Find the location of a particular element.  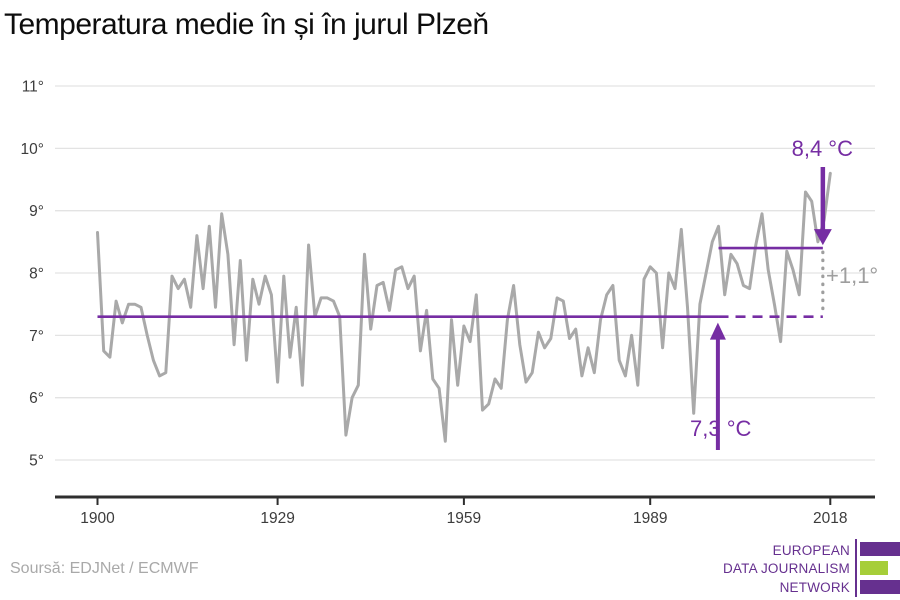

edjnet-logo-text: EUROPEAN DATA JOURNALISM NETWORK is located at coordinates (789, 568).